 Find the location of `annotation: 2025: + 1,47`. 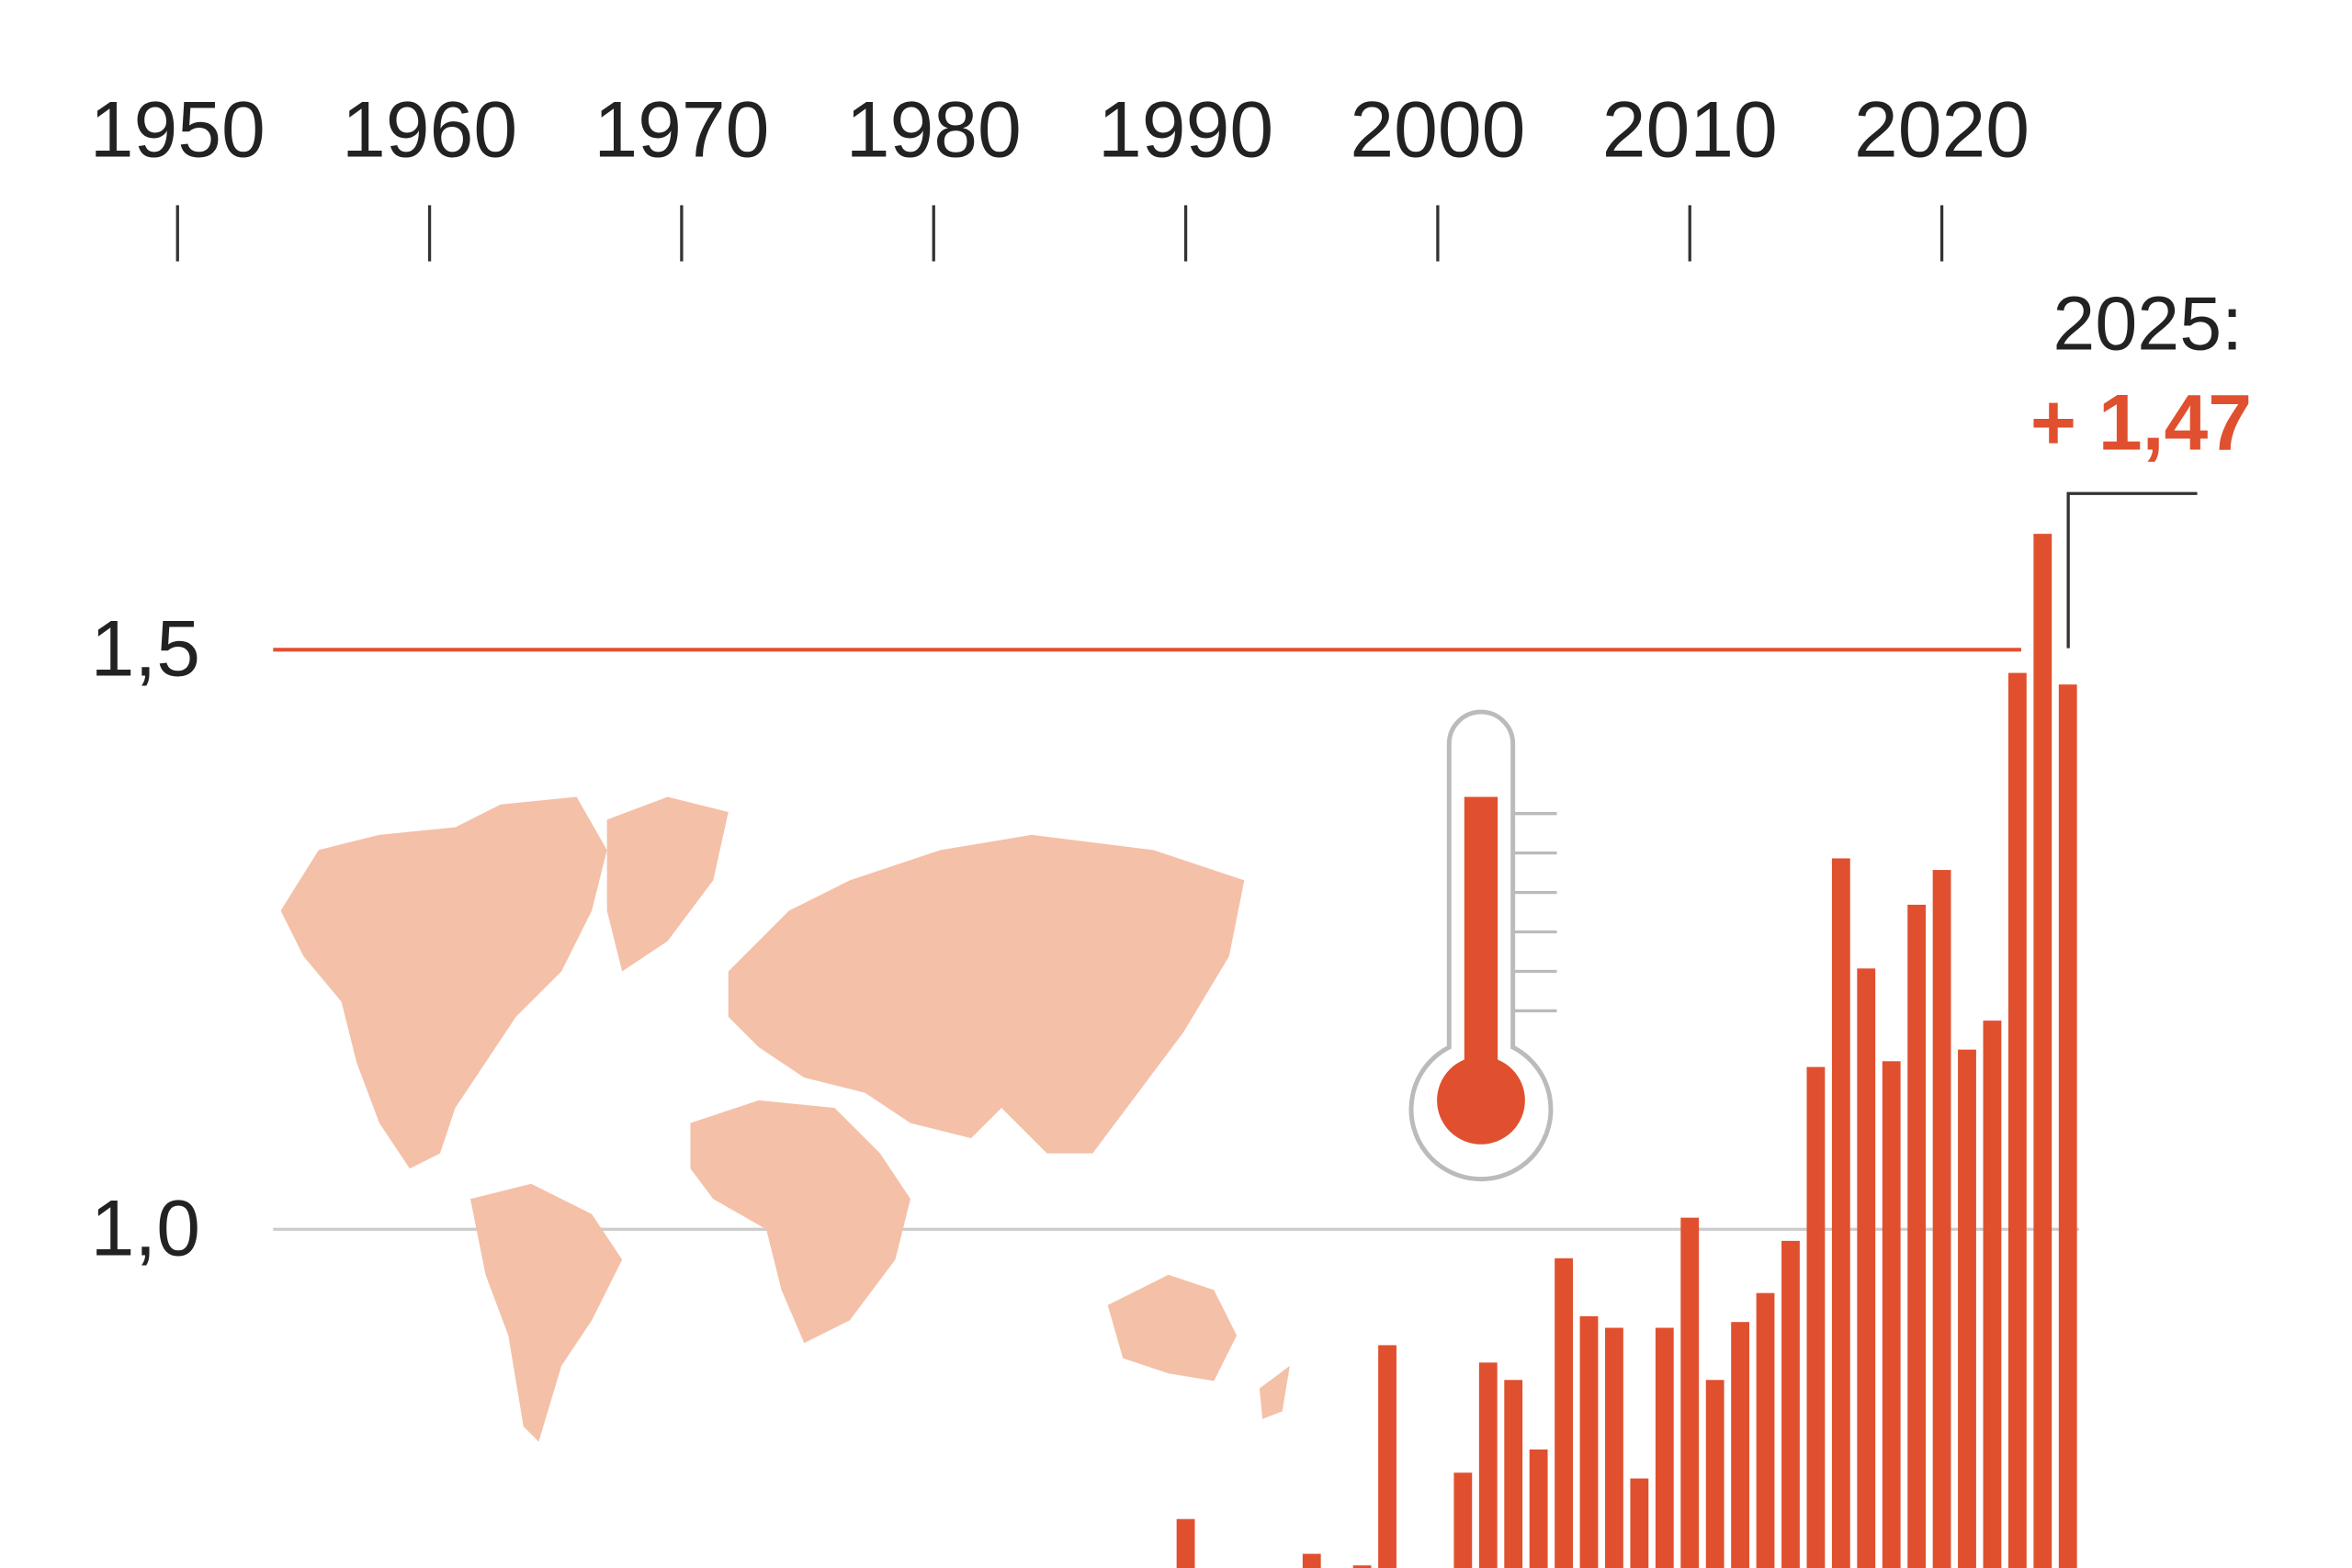

annotation: 2025: + 1,47 is located at coordinates (2141, 465).